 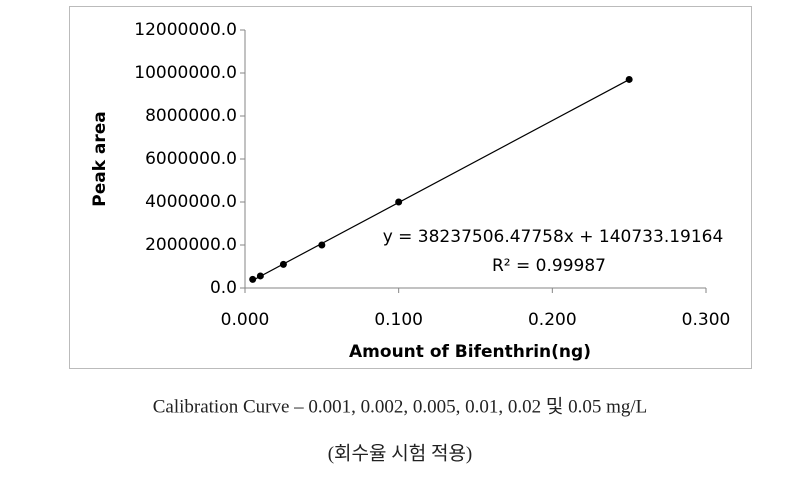 What do you see at coordinates (185, 73) in the screenshot?
I see `y-tick-label: 10000000.0` at bounding box center [185, 73].